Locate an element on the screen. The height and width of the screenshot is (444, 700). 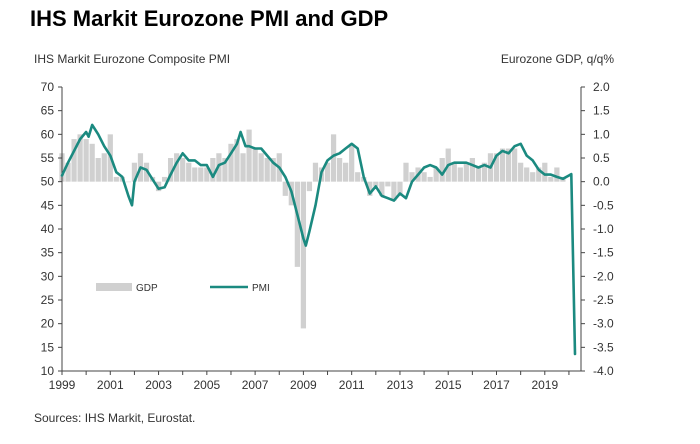
legend-gdp-swatch is located at coordinates (114, 287).